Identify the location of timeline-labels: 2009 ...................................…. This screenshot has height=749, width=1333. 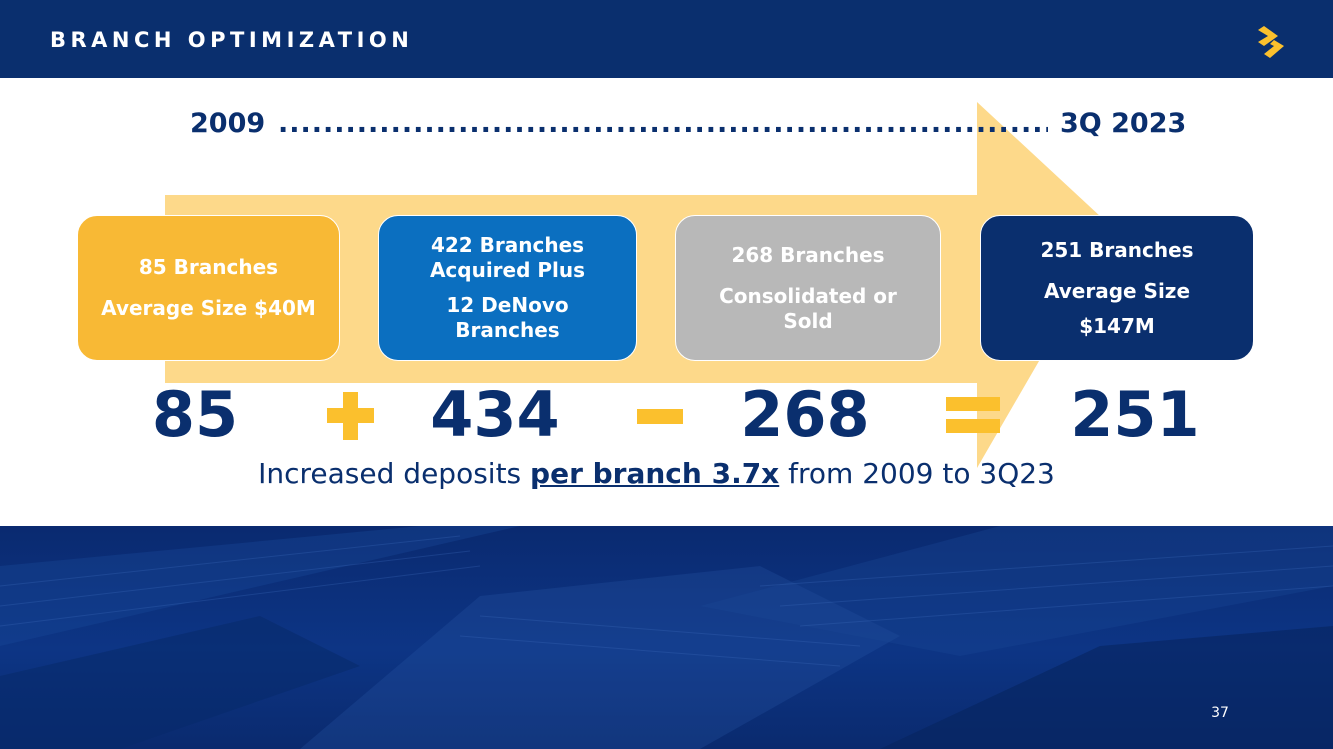
(695, 126).